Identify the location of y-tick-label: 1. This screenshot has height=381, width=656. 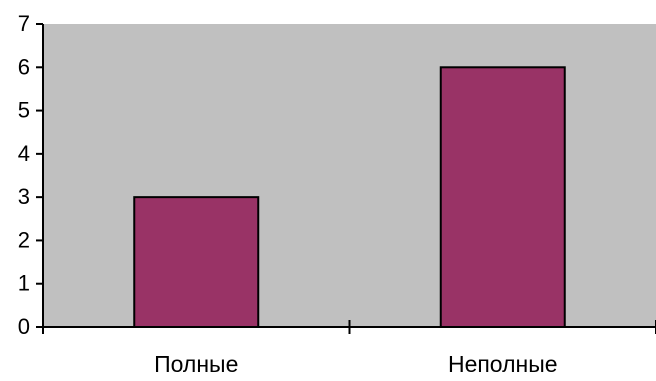
(24, 283).